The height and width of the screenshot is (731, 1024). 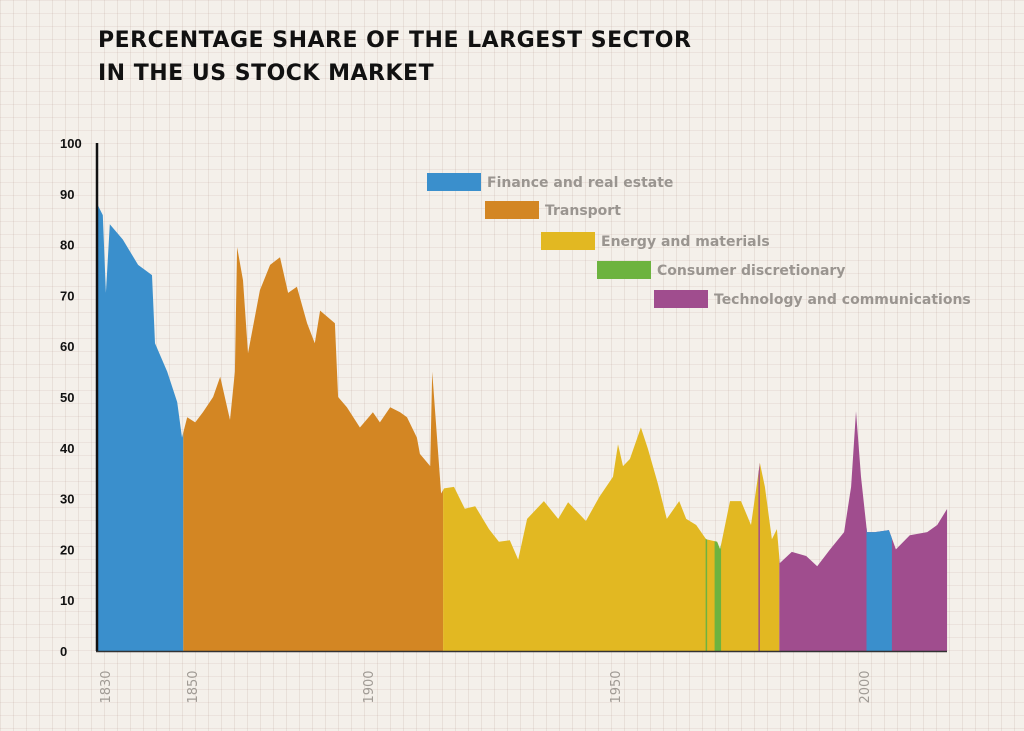 I want to click on legend-label: Transport, so click(x=583, y=211).